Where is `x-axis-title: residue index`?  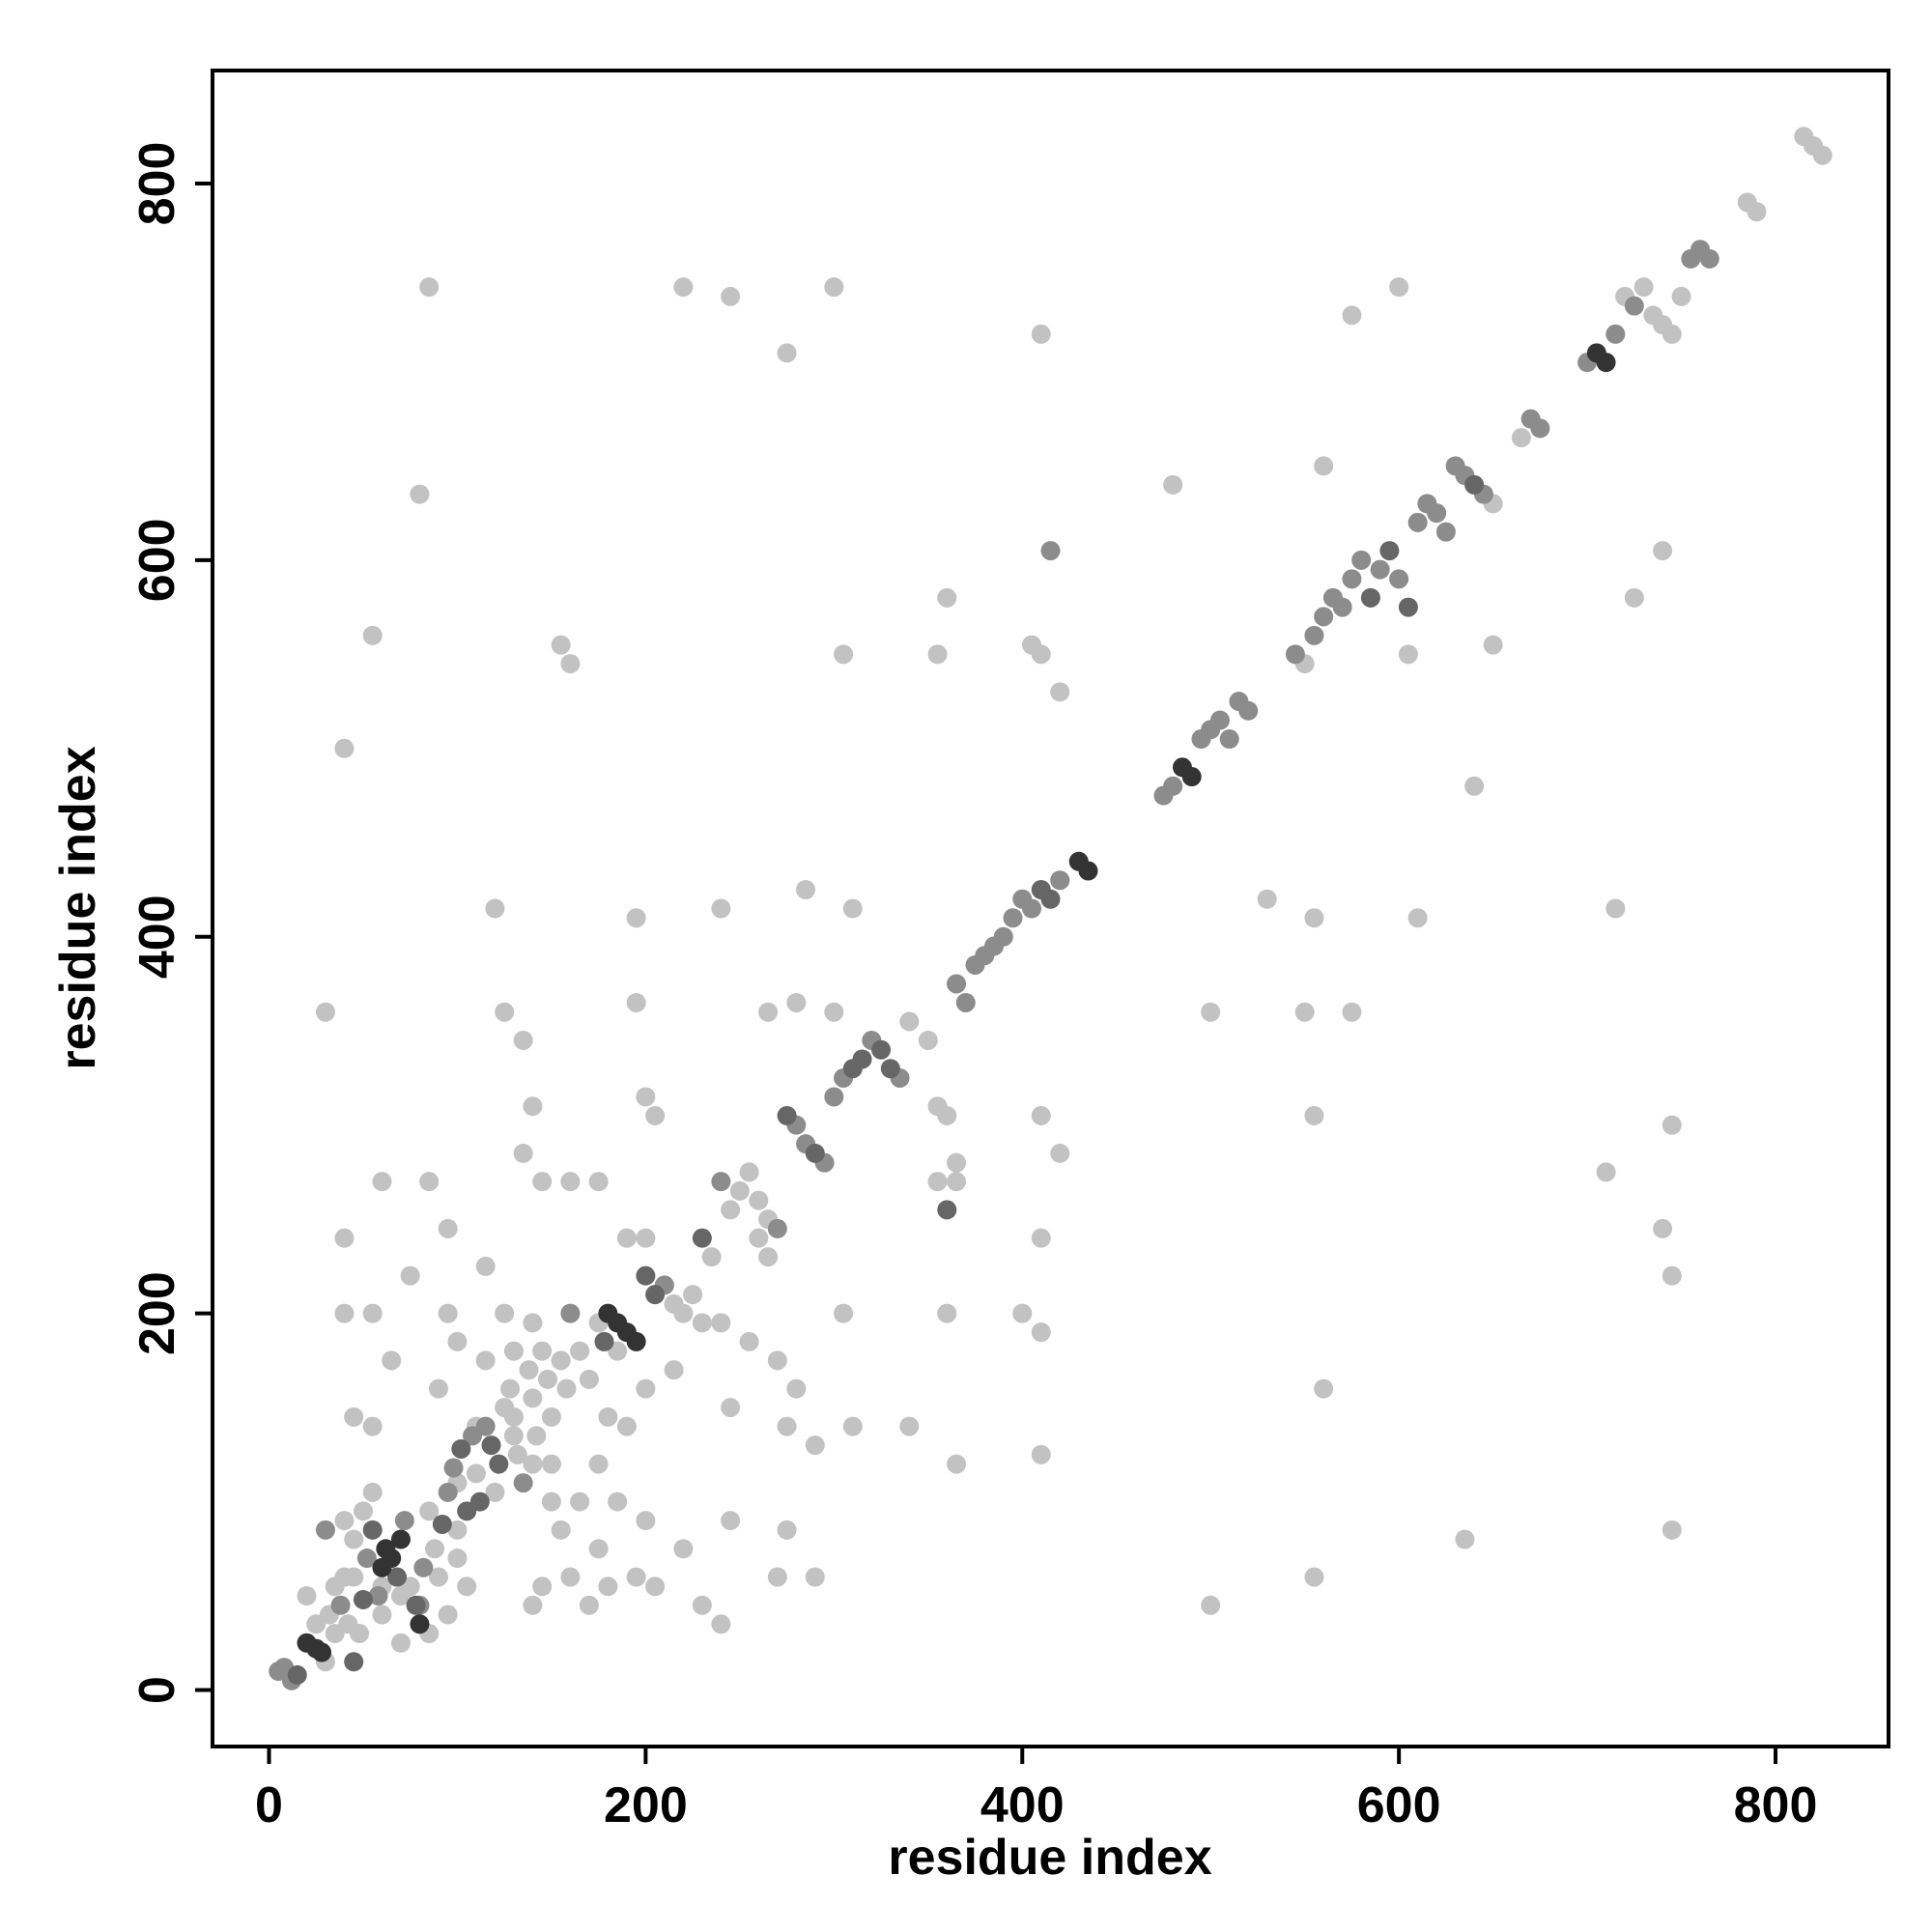 x-axis-title: residue index is located at coordinates (1049, 1858).